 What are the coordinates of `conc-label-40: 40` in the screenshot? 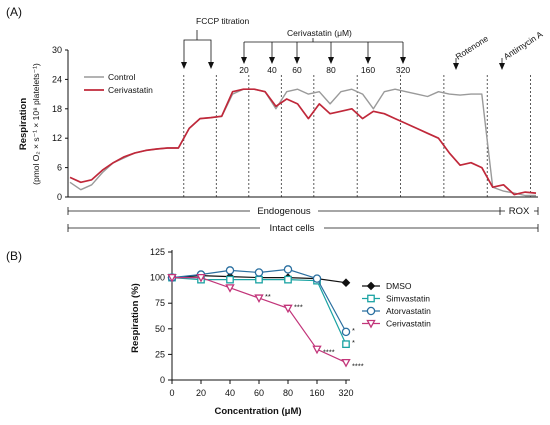 It's located at (272, 70).